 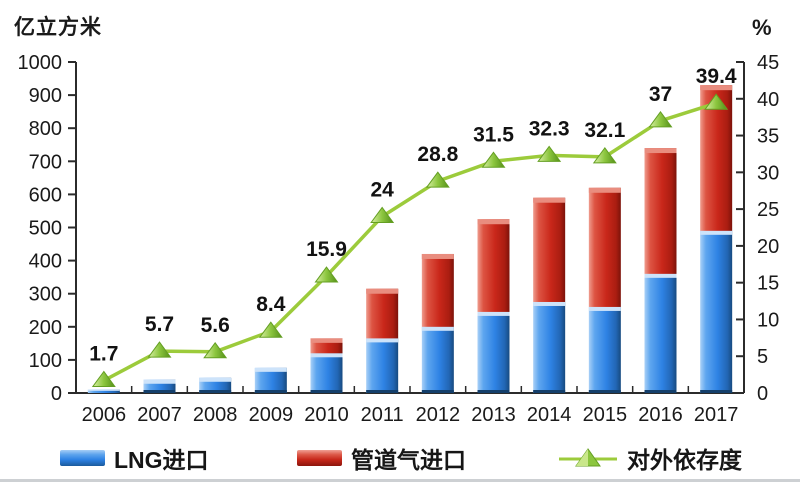 I want to click on bar-lng-2017, so click(x=716, y=311).